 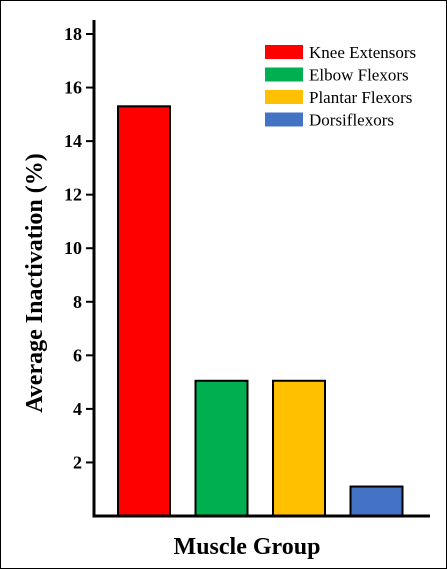 I want to click on y-tick-label: 18, so click(x=73, y=34).